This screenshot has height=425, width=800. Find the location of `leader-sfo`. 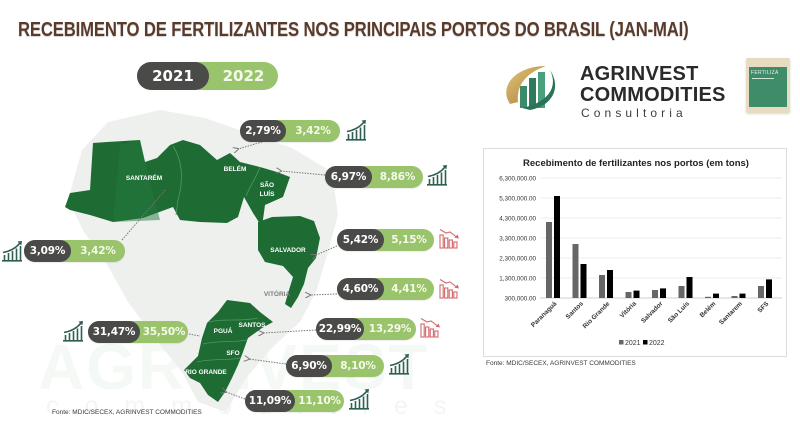

leader-sfo is located at coordinates (268, 362).